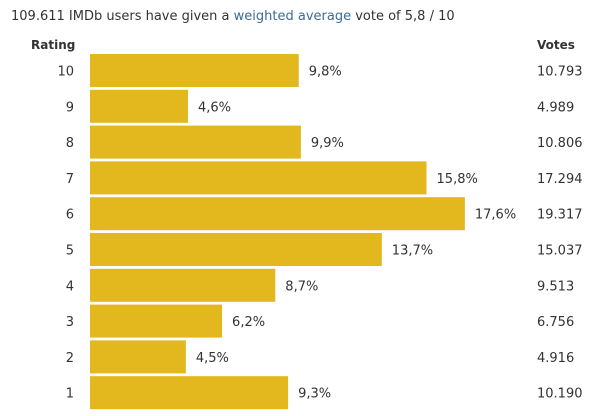 This screenshot has height=416, width=594. What do you see at coordinates (555, 322) in the screenshot?
I see `votes-count-3: 6.756` at bounding box center [555, 322].